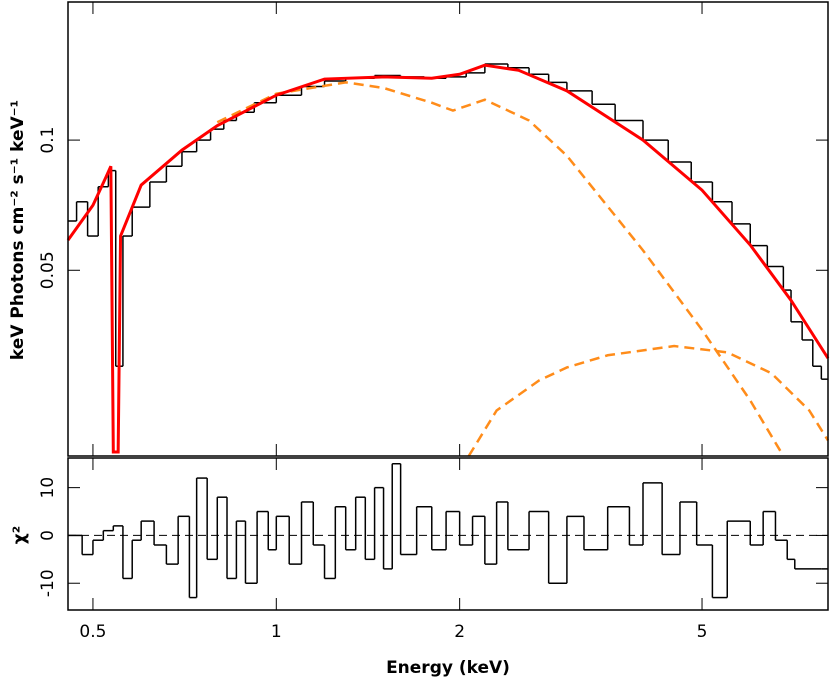  Describe the element at coordinates (48, 535) in the screenshot. I see `y-tick-label: 0` at that location.